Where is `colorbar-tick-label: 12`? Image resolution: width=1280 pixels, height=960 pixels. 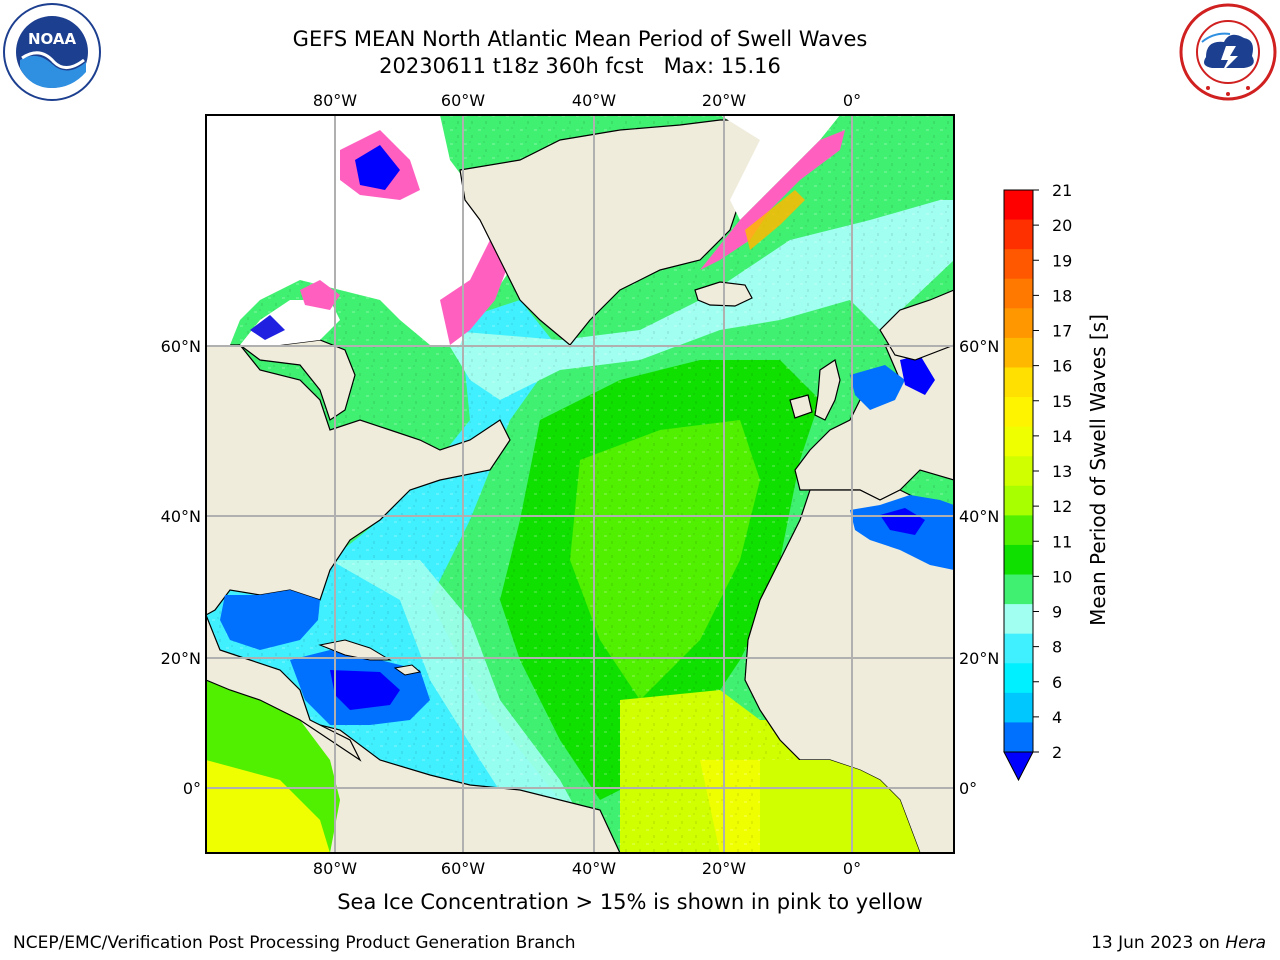
colorbar-tick-label: 12 is located at coordinates (1062, 506).